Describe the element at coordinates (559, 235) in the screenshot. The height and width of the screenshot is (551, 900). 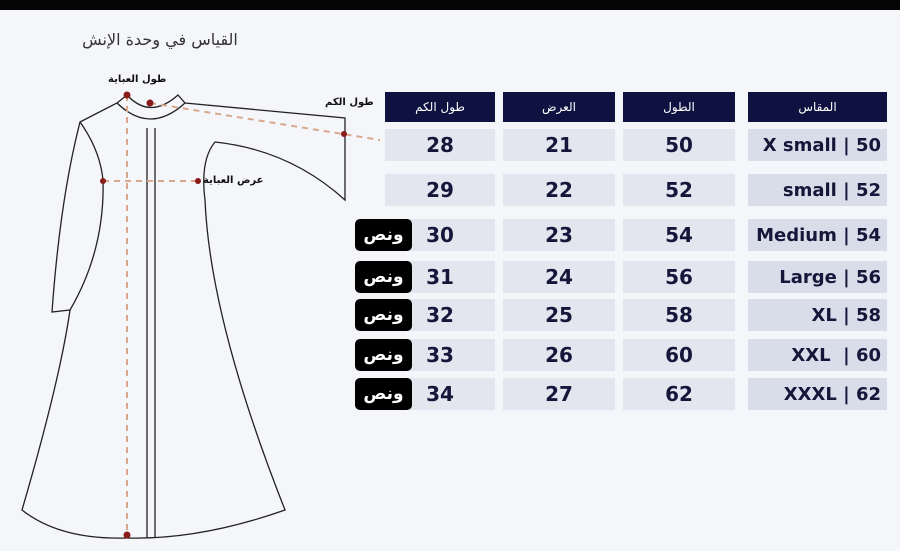
I see `cell-width: 23` at that location.